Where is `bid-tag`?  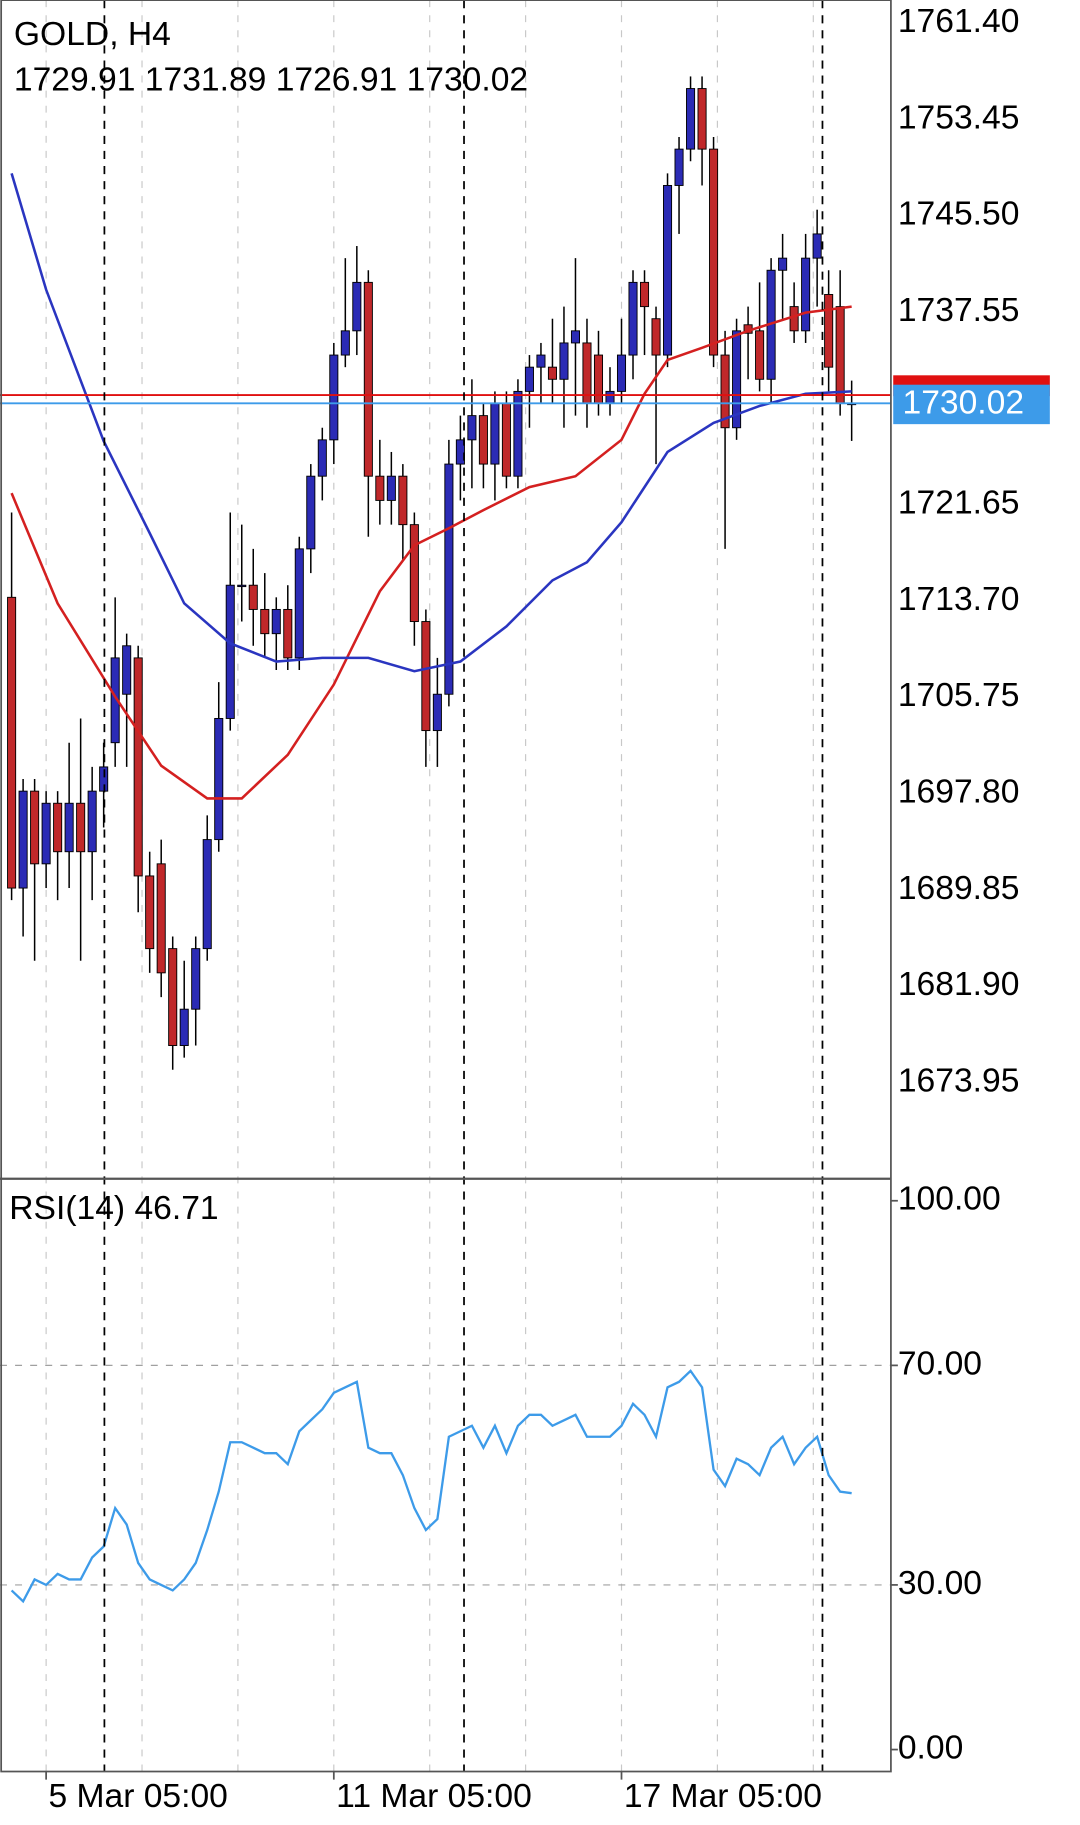
bid-tag is located at coordinates (971, 404).